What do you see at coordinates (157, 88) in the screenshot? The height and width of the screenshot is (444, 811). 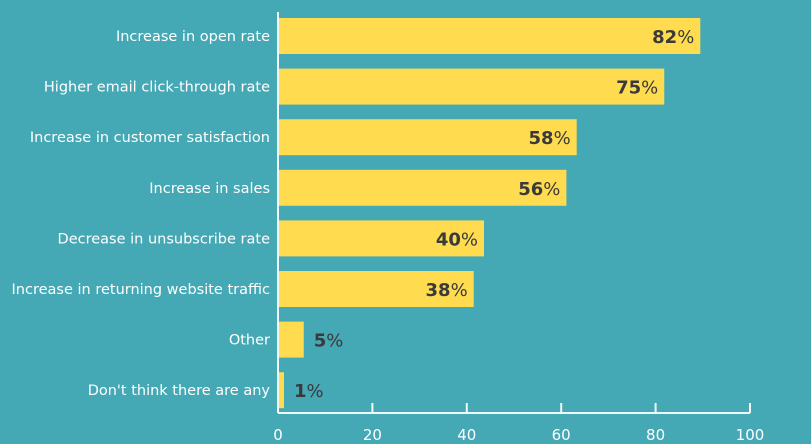 I see `category-label: Higher email click-through rate` at bounding box center [157, 88].